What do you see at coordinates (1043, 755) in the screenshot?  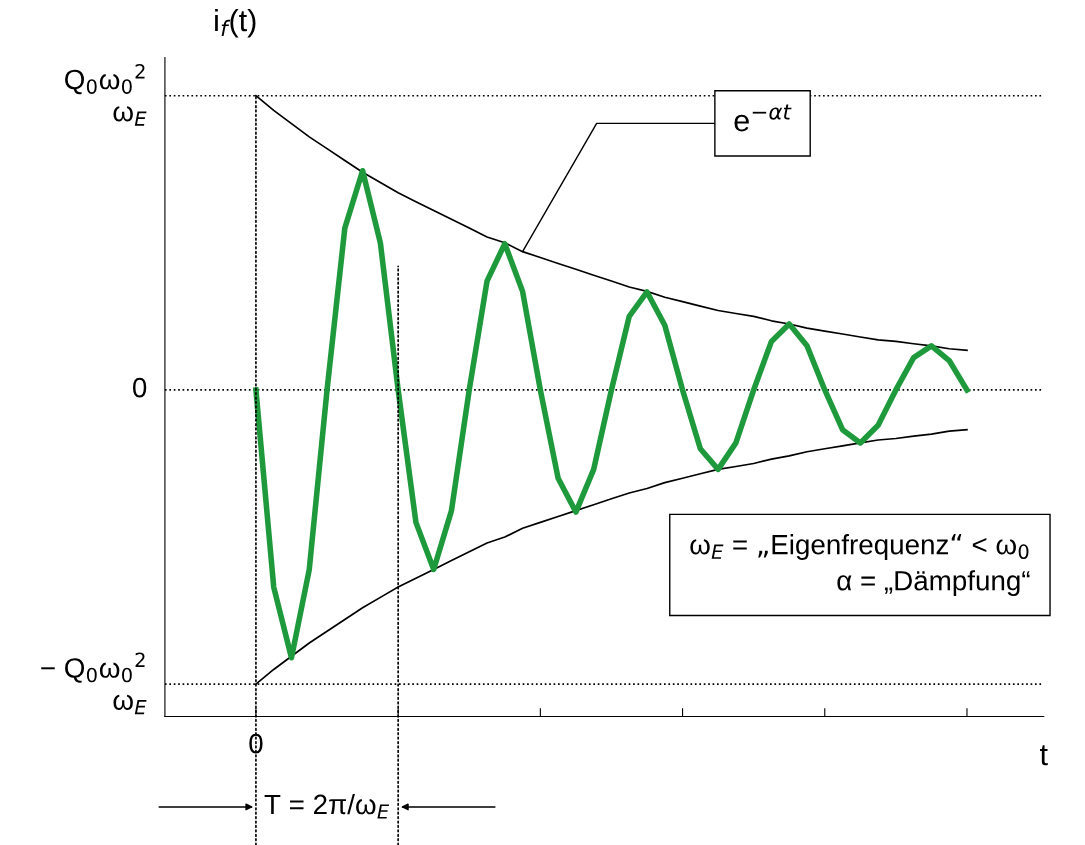 I see `x-axis-title: t` at bounding box center [1043, 755].